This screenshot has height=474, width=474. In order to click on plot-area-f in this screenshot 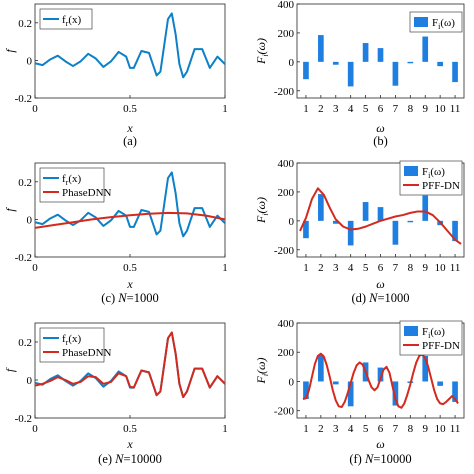, I will do `click(380, 380)`.